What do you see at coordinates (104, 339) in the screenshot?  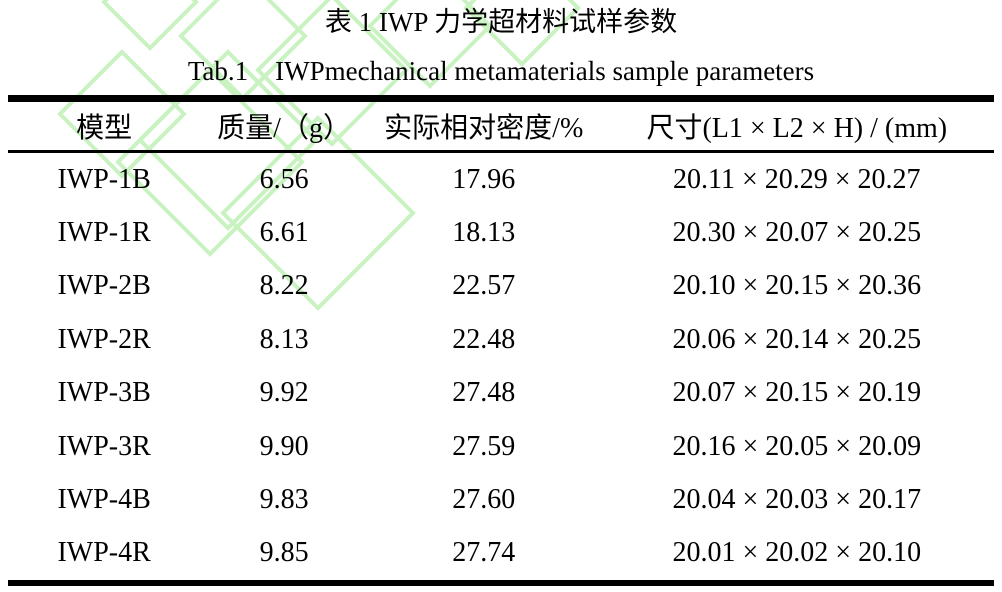 I see `cell-model: IWP-2R` at bounding box center [104, 339].